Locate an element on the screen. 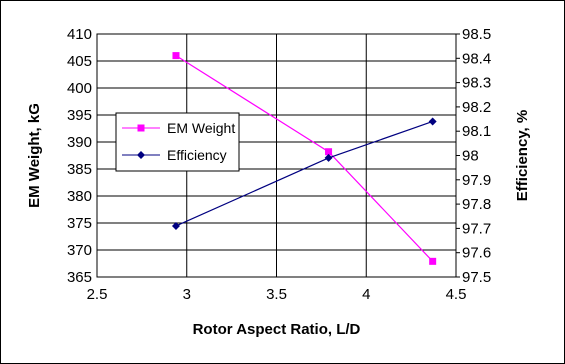 The height and width of the screenshot is (364, 565). legend-marker-efficiency is located at coordinates (141, 155).